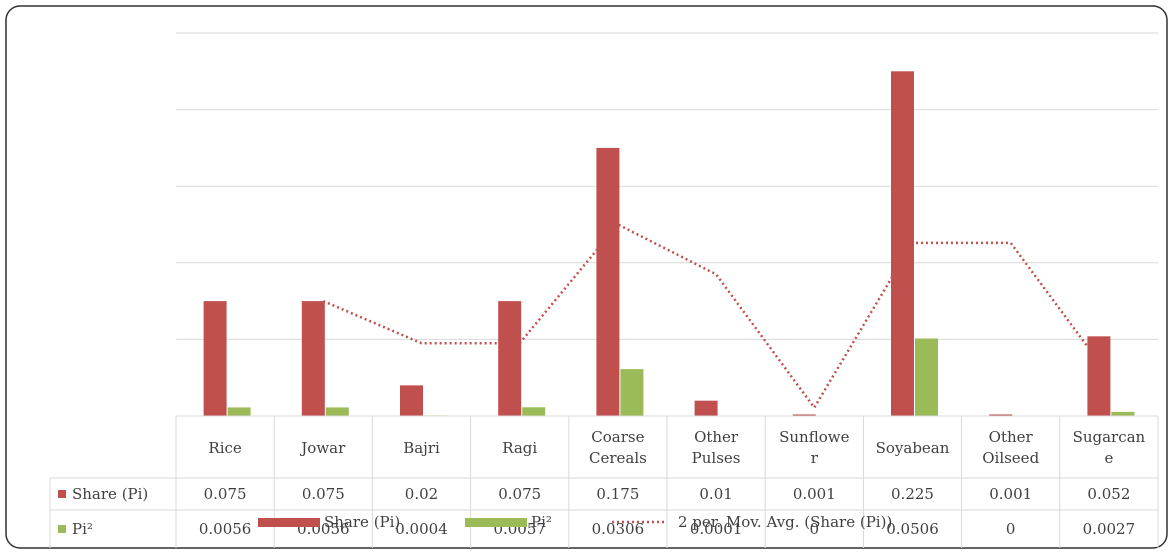  What do you see at coordinates (1108, 494) in the screenshot?
I see `data-label: 0.052` at bounding box center [1108, 494].